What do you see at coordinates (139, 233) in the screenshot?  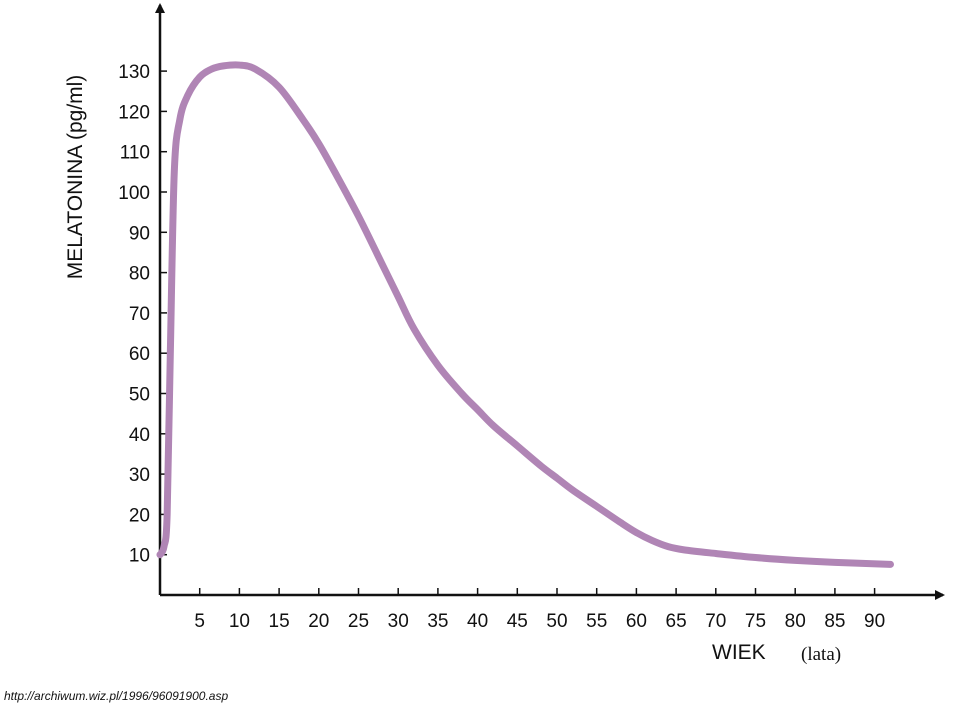 I see `y-tick-label: 90` at bounding box center [139, 233].